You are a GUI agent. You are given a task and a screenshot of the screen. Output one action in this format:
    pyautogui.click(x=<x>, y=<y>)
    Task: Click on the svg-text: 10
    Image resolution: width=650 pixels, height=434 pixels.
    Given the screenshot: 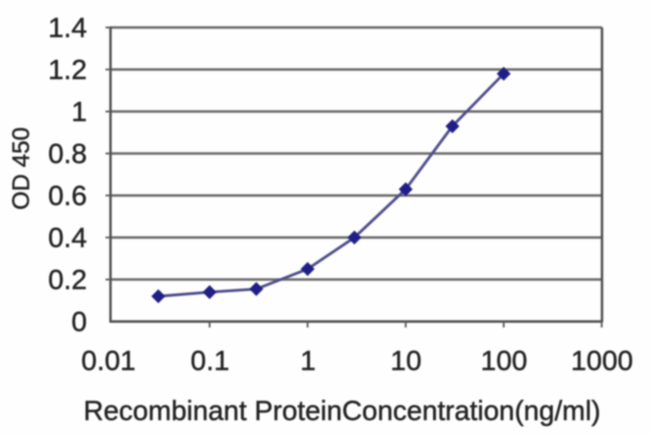 What is the action you would take?
    pyautogui.click(x=405, y=360)
    